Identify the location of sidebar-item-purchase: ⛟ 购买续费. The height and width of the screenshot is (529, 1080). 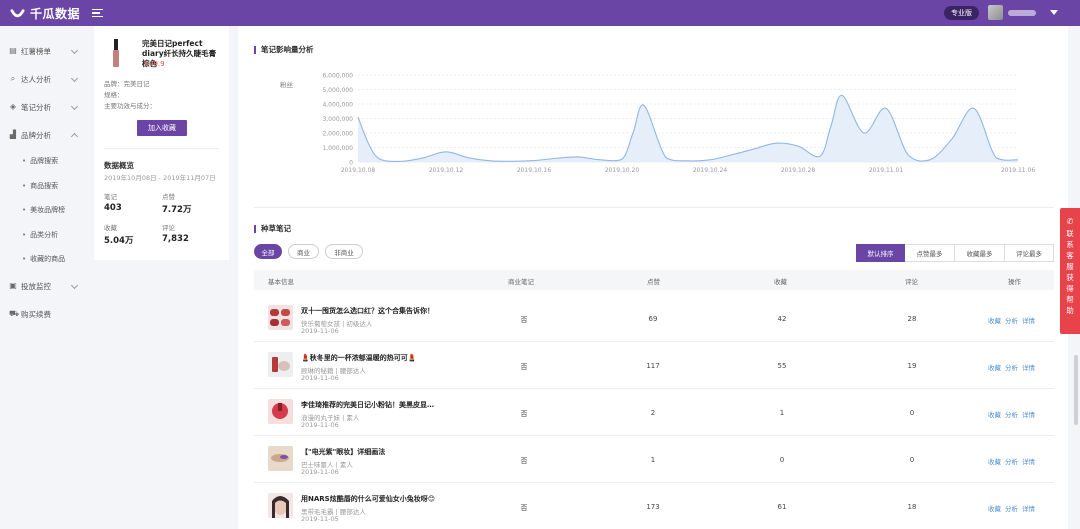
(44, 314).